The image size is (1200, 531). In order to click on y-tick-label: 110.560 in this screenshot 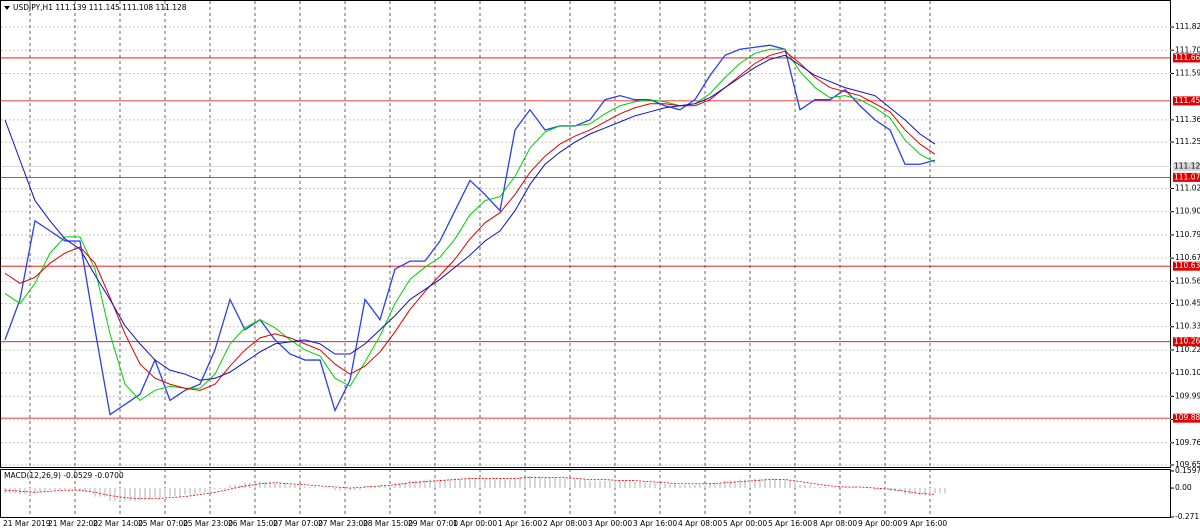, I will do `click(1187, 280)`.